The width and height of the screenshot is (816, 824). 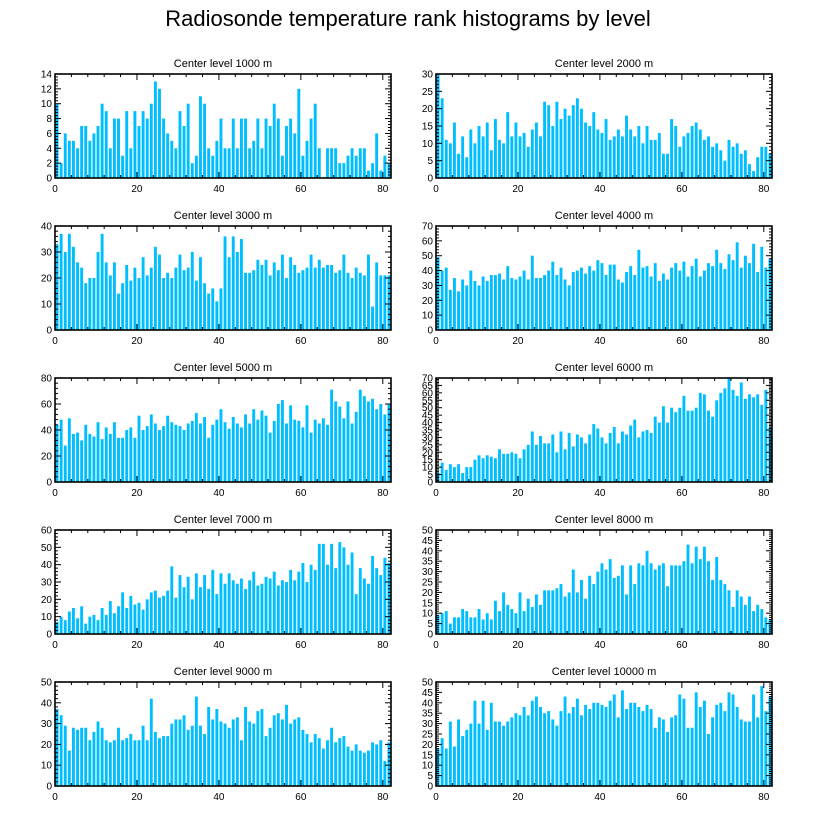 I want to click on y-tick-label: 25, so click(x=428, y=445).